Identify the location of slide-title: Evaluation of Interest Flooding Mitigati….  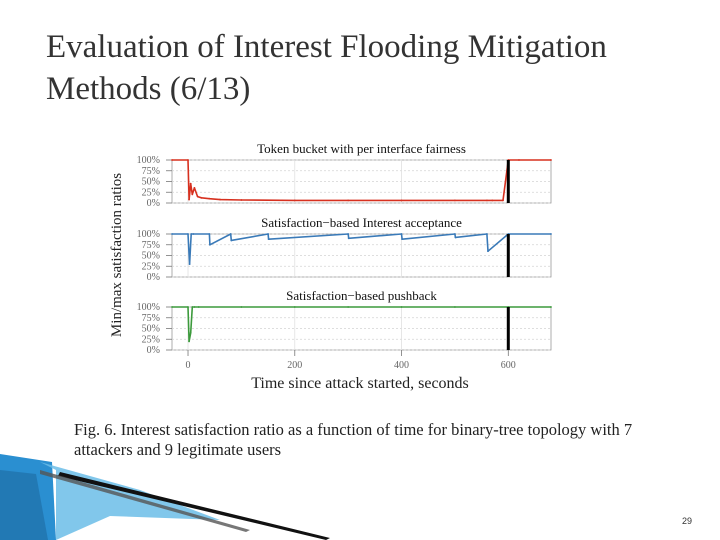
(326, 68).